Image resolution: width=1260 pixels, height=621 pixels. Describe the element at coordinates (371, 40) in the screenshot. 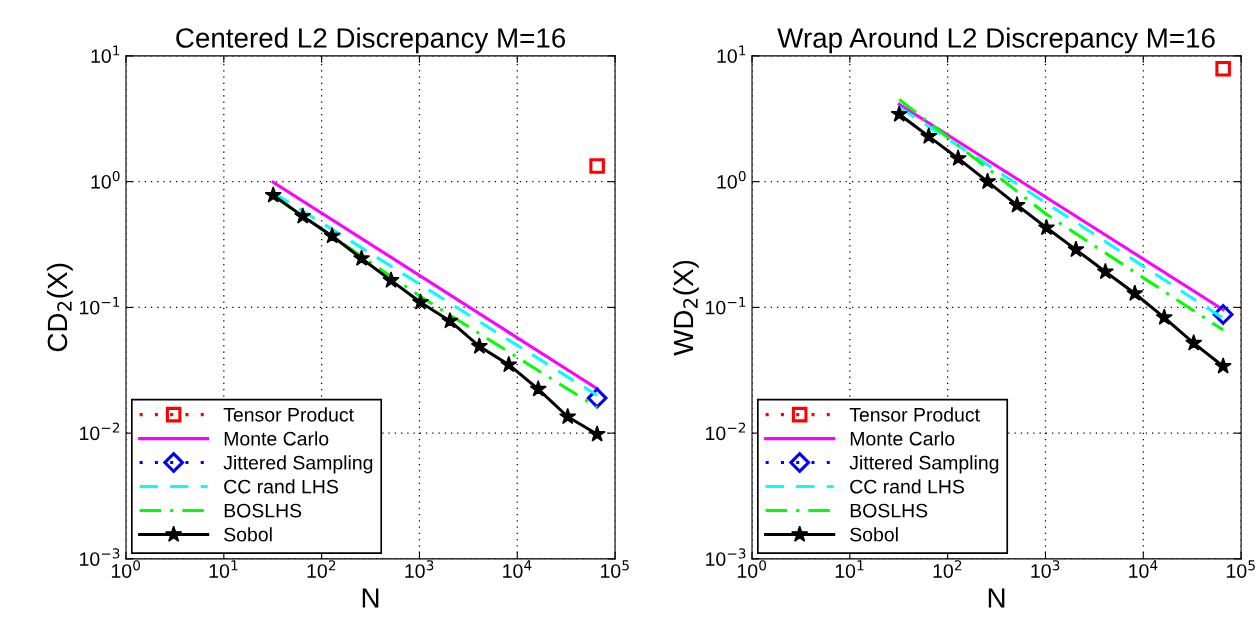

I see `chart-title: Centered L2 Discrepancy M=16` at that location.